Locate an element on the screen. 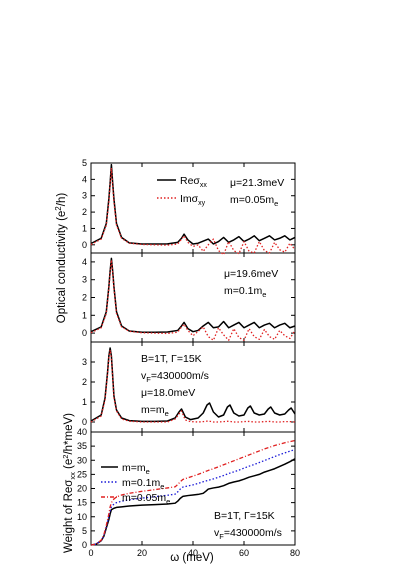  panel-b-series-im-xy is located at coordinates (193, 300).